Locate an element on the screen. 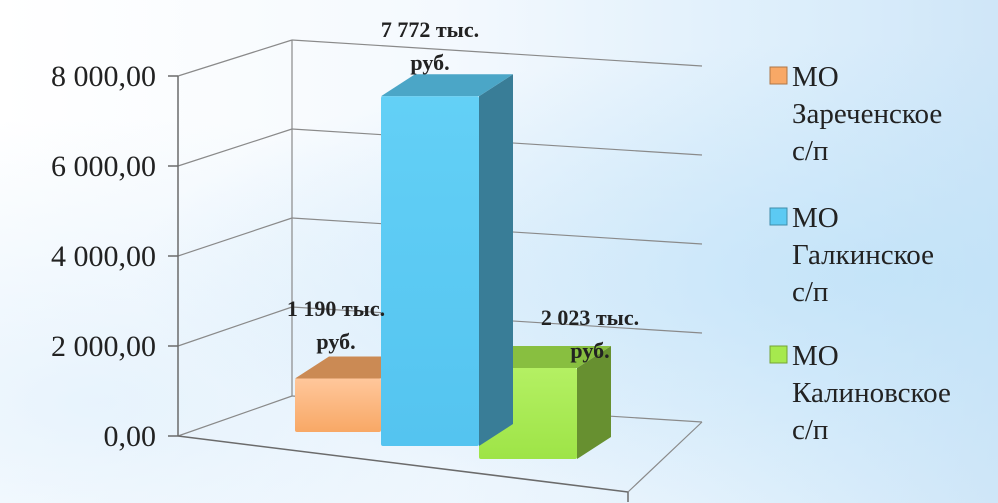 This screenshot has height=503, width=998. y-tick-label: 6 000,00 is located at coordinates (103, 166).